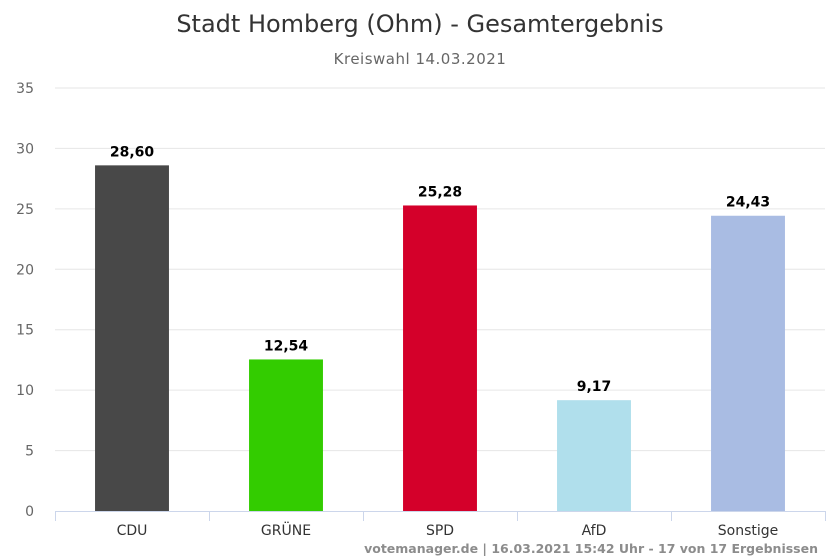 The image size is (840, 560). What do you see at coordinates (25, 300) in the screenshot?
I see `y-axis: 0 5 10 15 20 25 30 35` at bounding box center [25, 300].